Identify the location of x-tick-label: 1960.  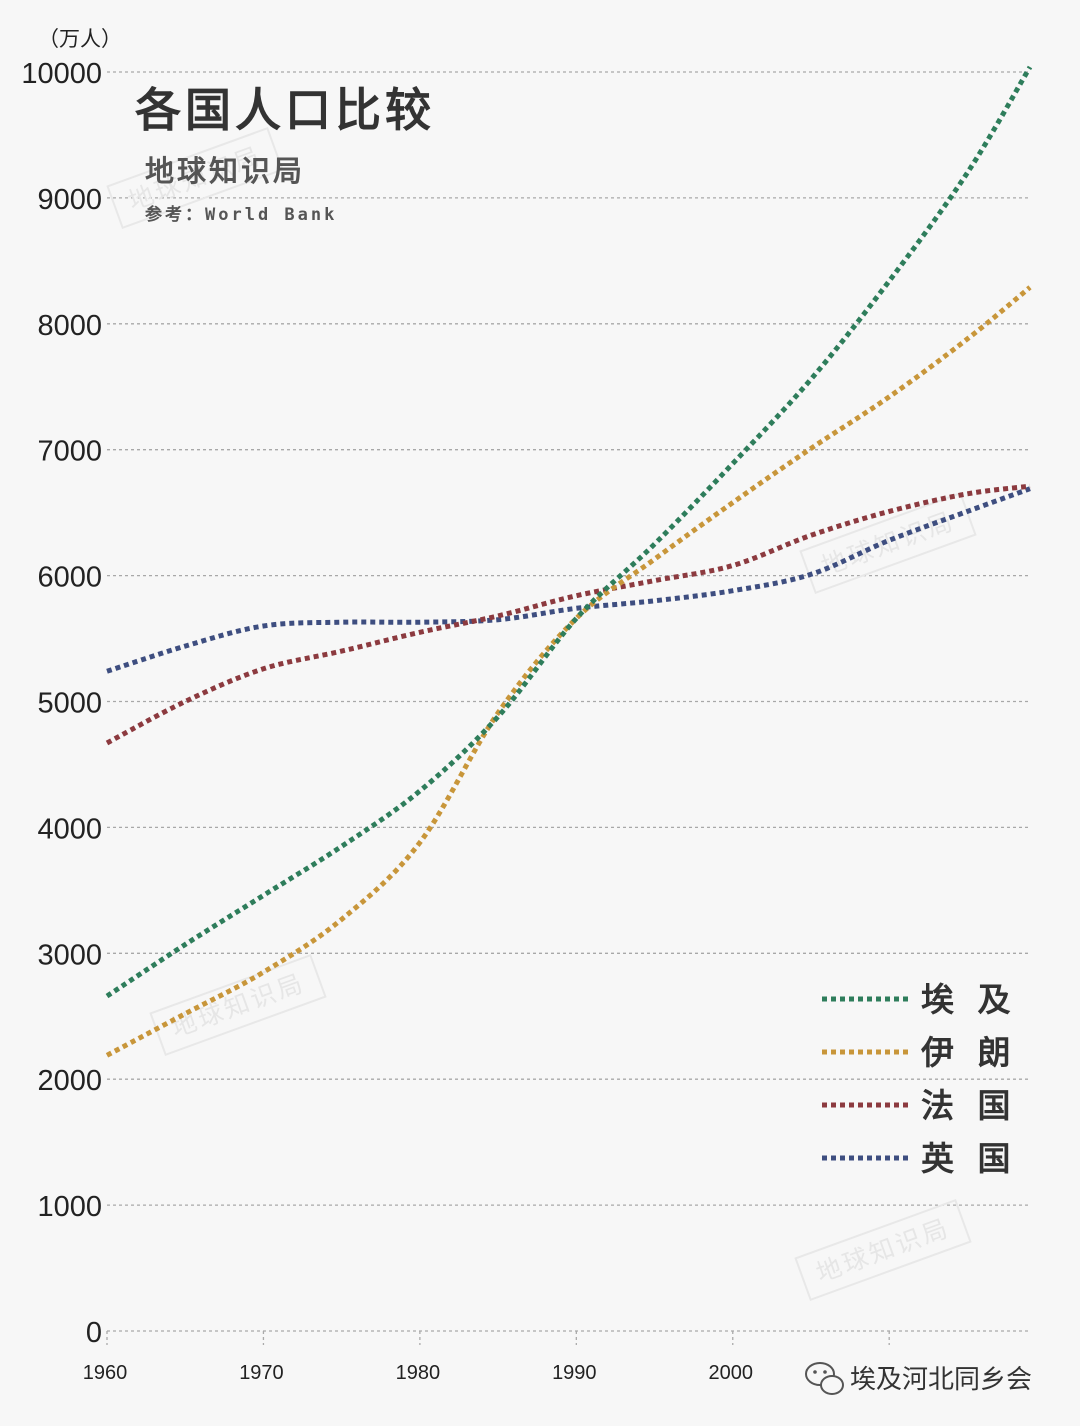
(105, 1373).